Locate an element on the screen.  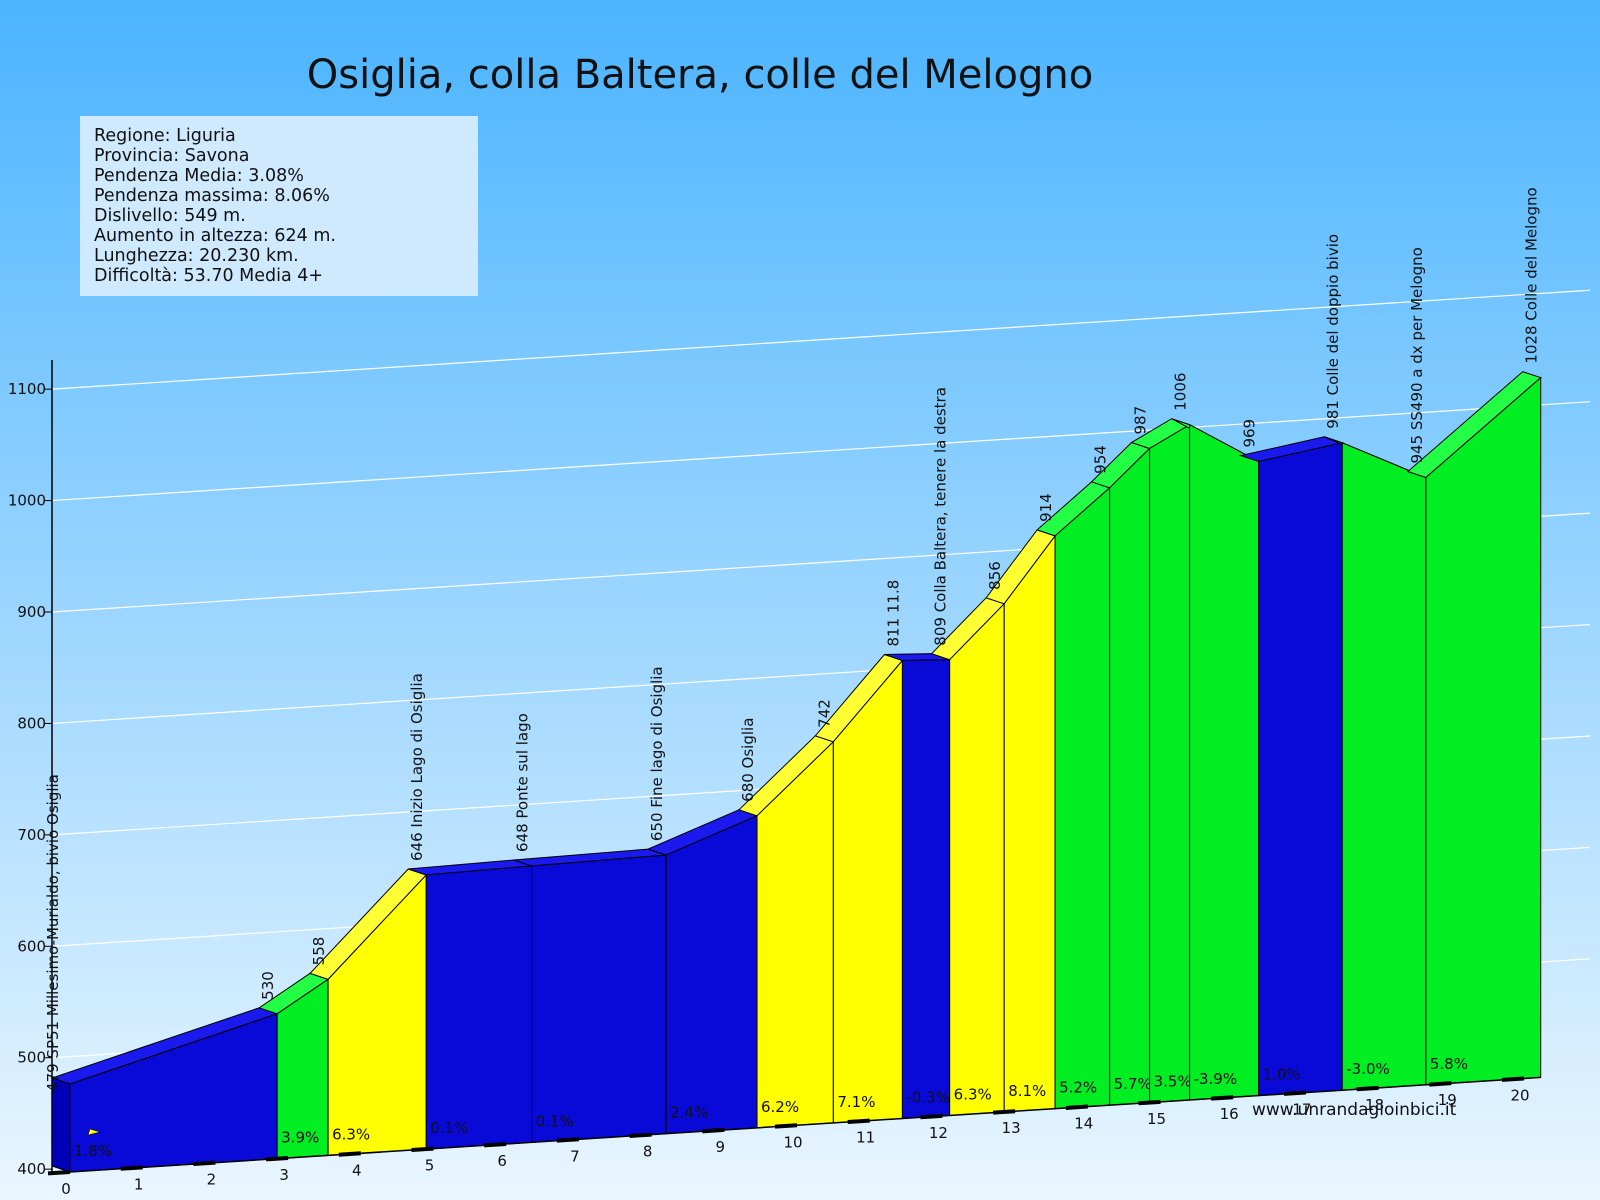
point-label: 945 SS490 a dx per Melogno is located at coordinates (1417, 355).